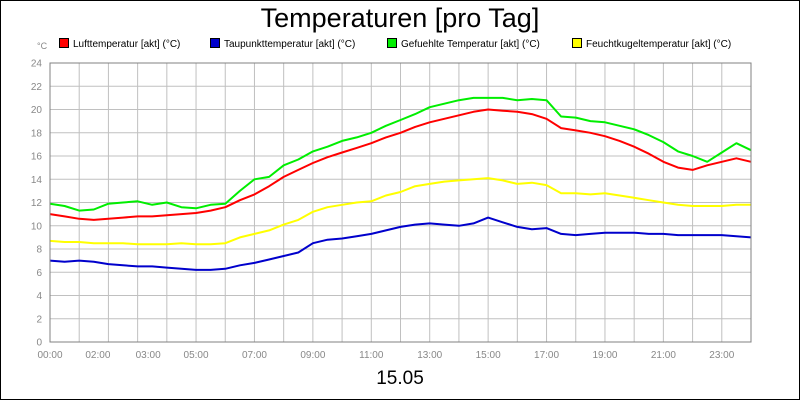 This screenshot has width=800, height=400. What do you see at coordinates (37, 87) in the screenshot?
I see `y-tick-label: 22` at bounding box center [37, 87].